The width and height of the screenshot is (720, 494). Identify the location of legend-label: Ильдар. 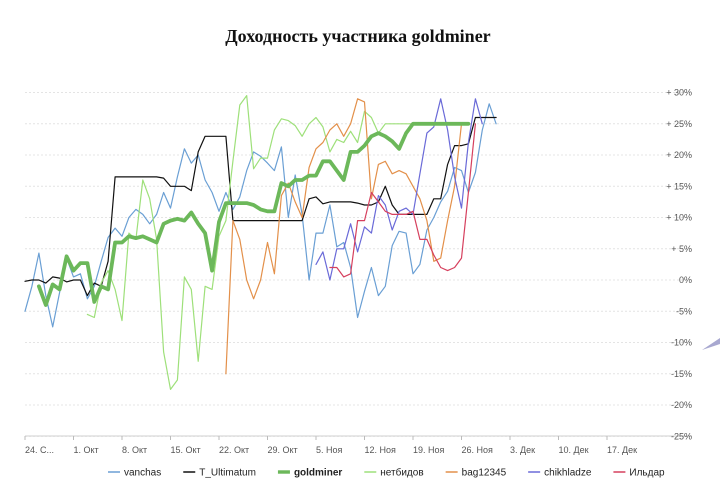
(647, 473).